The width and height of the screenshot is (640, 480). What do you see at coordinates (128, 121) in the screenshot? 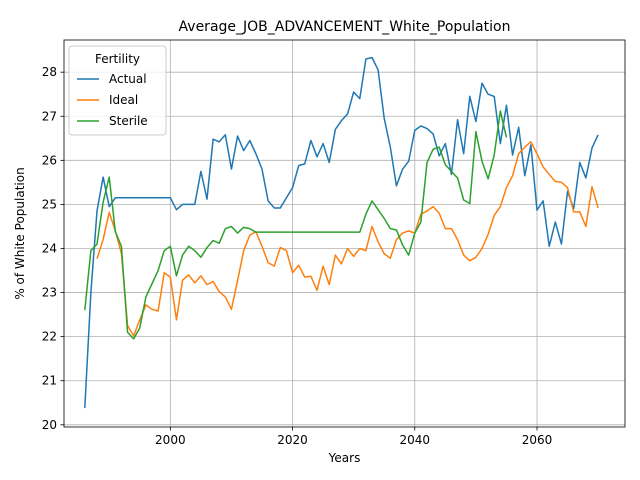
I see `legend-label-sterile: Sterile` at bounding box center [128, 121].